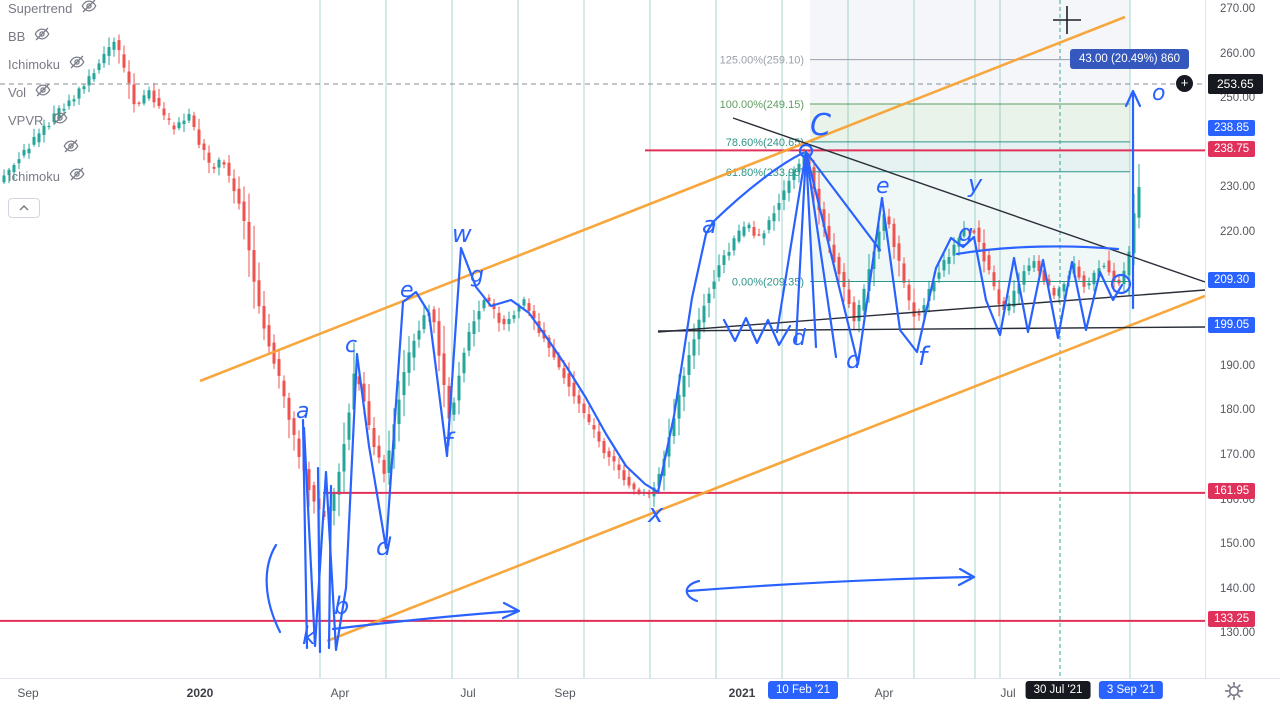 This screenshot has height=720, width=1280. I want to click on legend-item-ichimoku-2: Ichimoku, so click(53, 176).